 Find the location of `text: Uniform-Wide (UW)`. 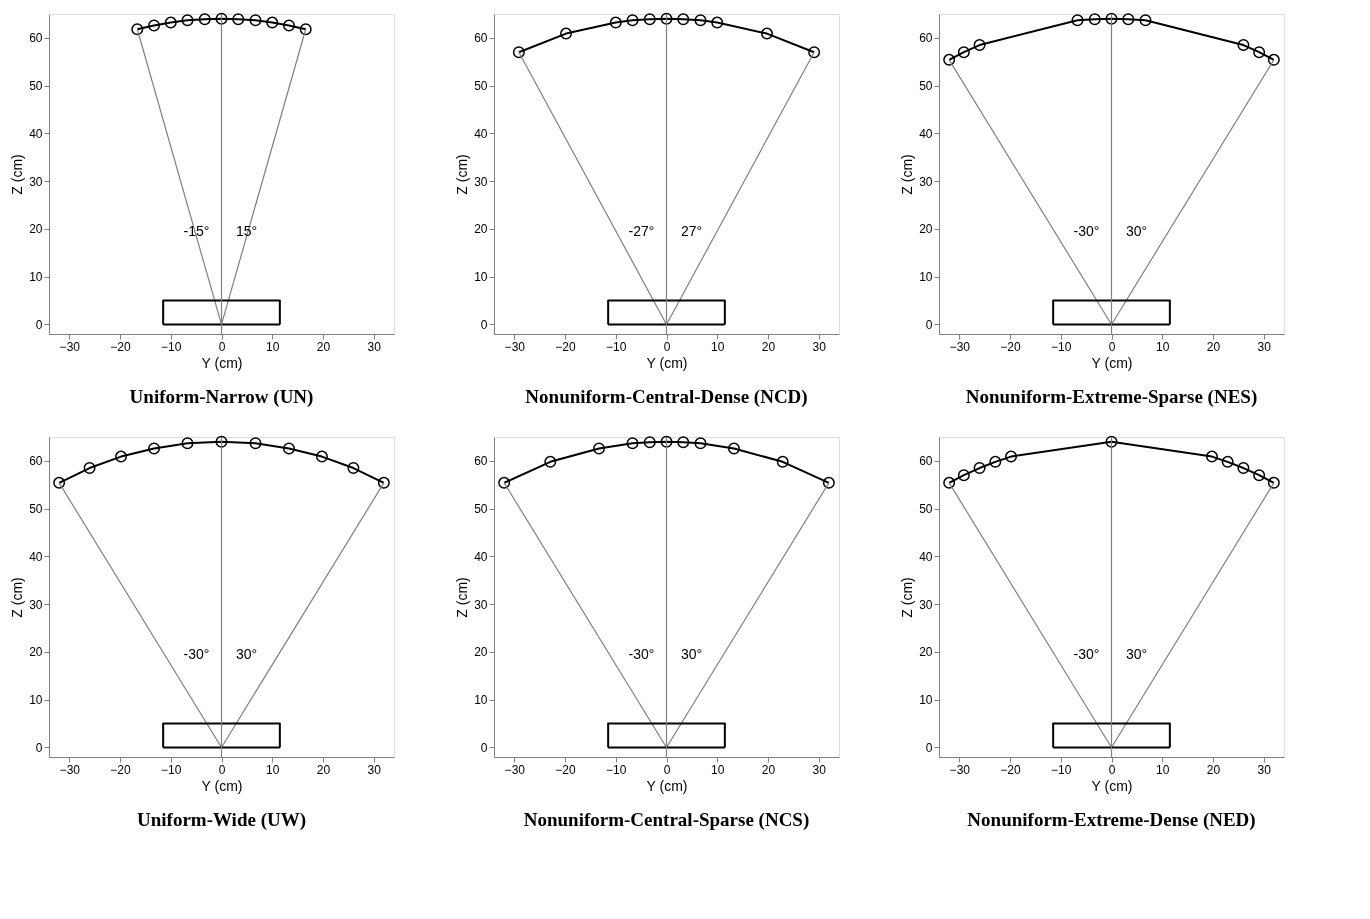

text: Uniform-Wide (UW) is located at coordinates (221, 820).